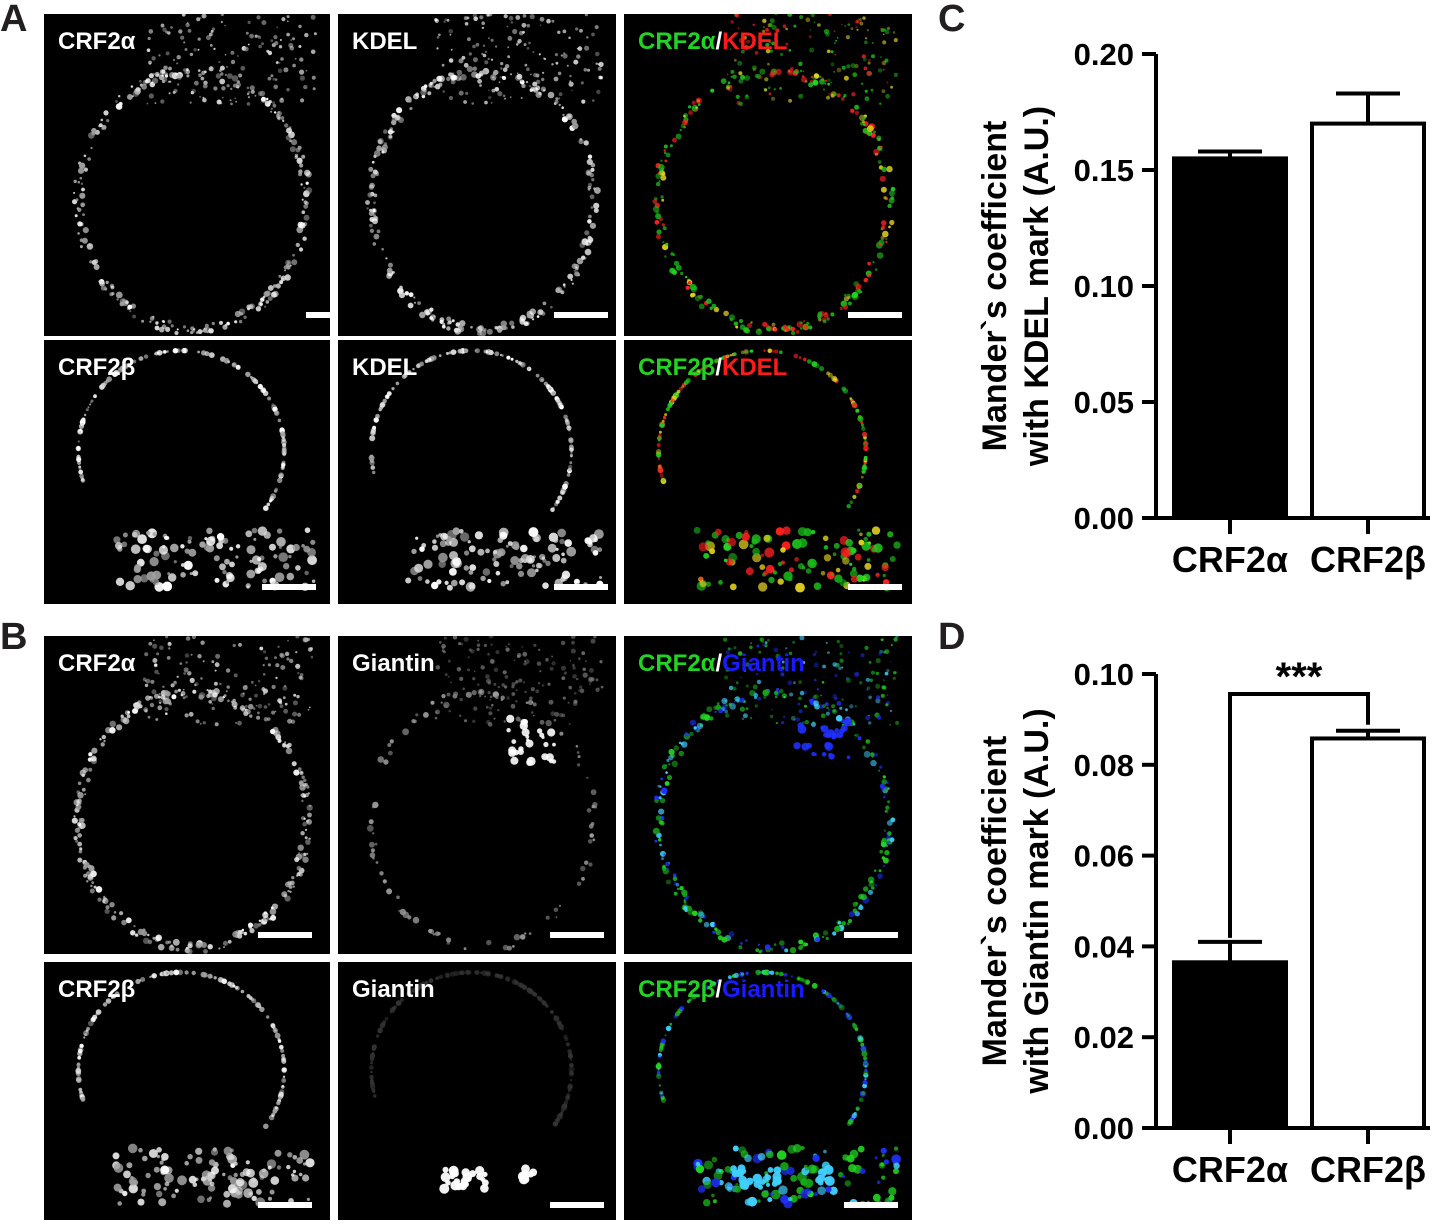  I want to click on micrograph-label: CRF2β/Giantin, so click(721, 990).